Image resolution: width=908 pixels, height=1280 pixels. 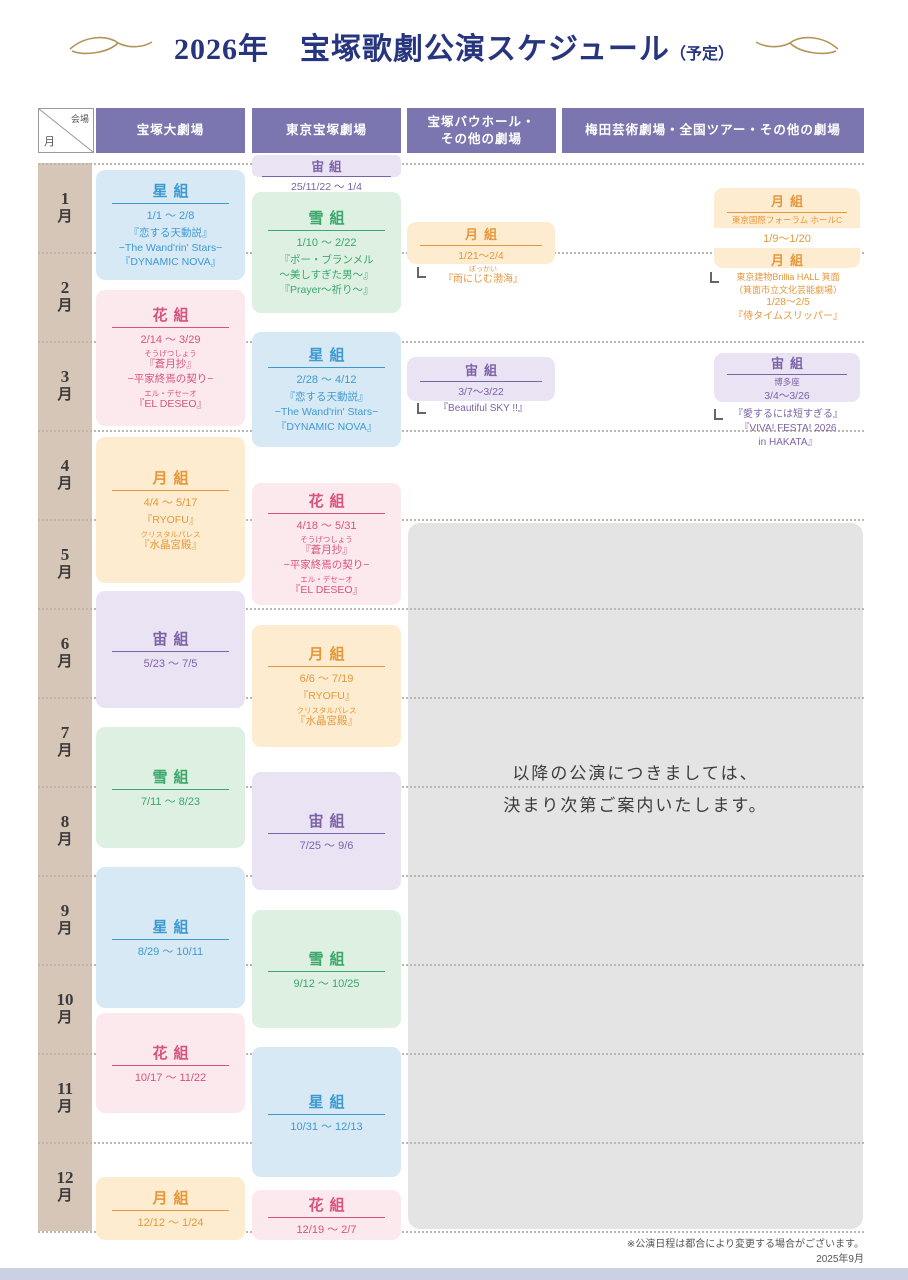 What do you see at coordinates (788, 442) in the screenshot?
I see `show-title: in HAKATA』` at bounding box center [788, 442].